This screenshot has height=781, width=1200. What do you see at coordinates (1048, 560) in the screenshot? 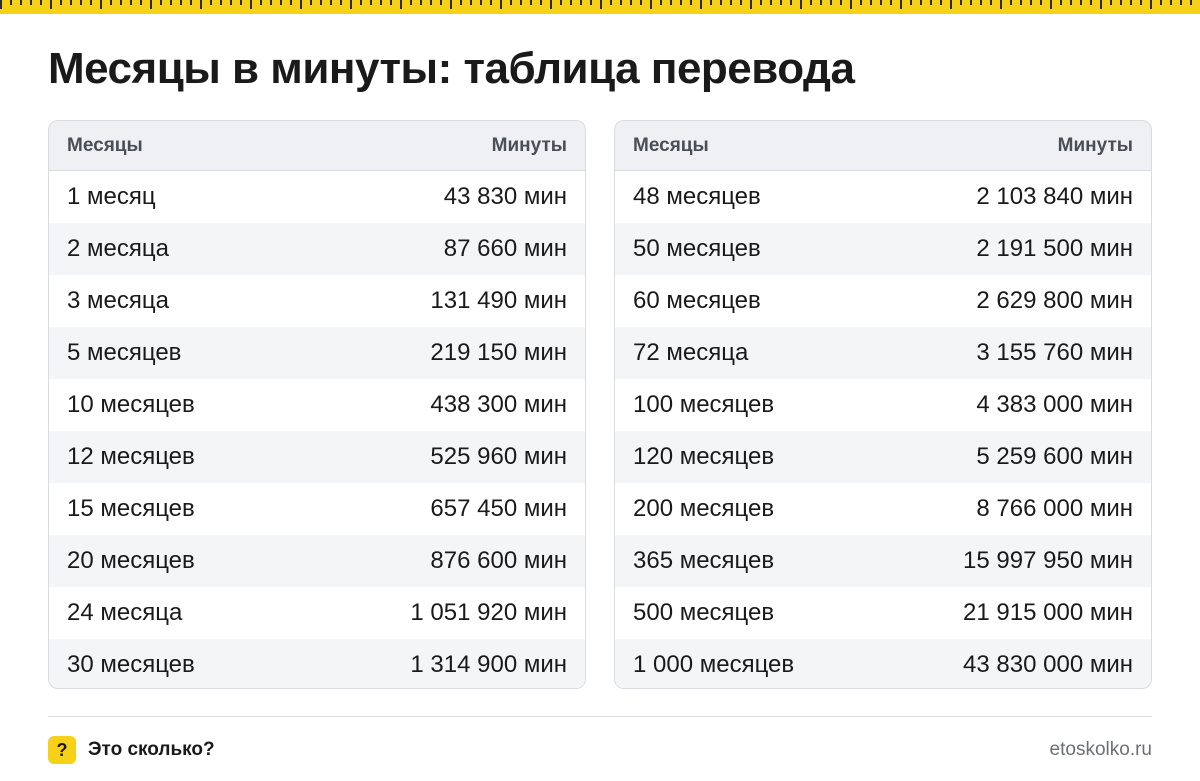
I see `minutes-cell: 15 997 950 мин` at bounding box center [1048, 560].